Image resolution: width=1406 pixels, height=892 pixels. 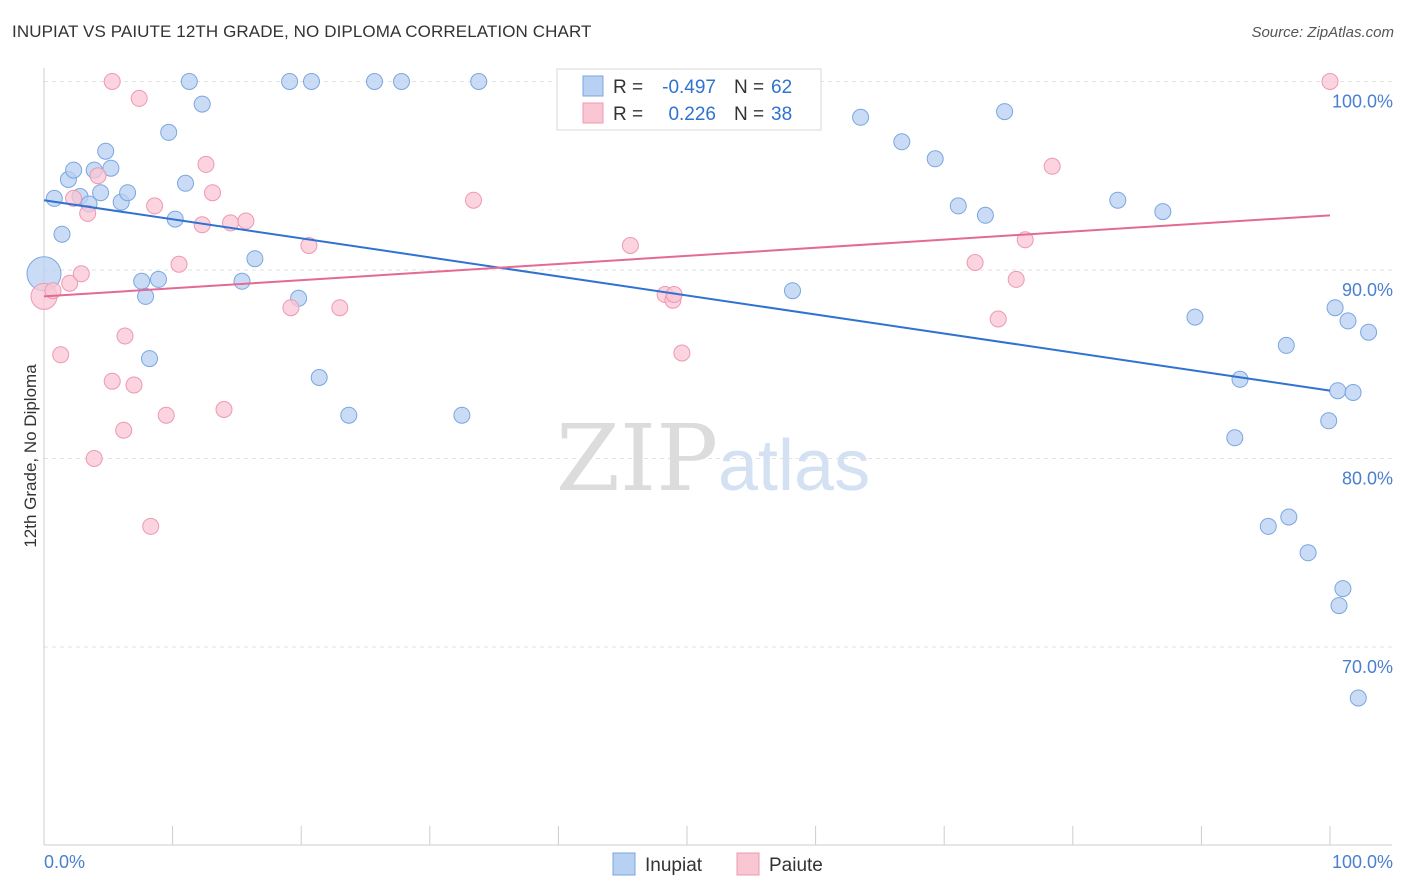 What do you see at coordinates (749, 87) in the screenshot?
I see `legend-n-label-inupiat: N =` at bounding box center [749, 87].